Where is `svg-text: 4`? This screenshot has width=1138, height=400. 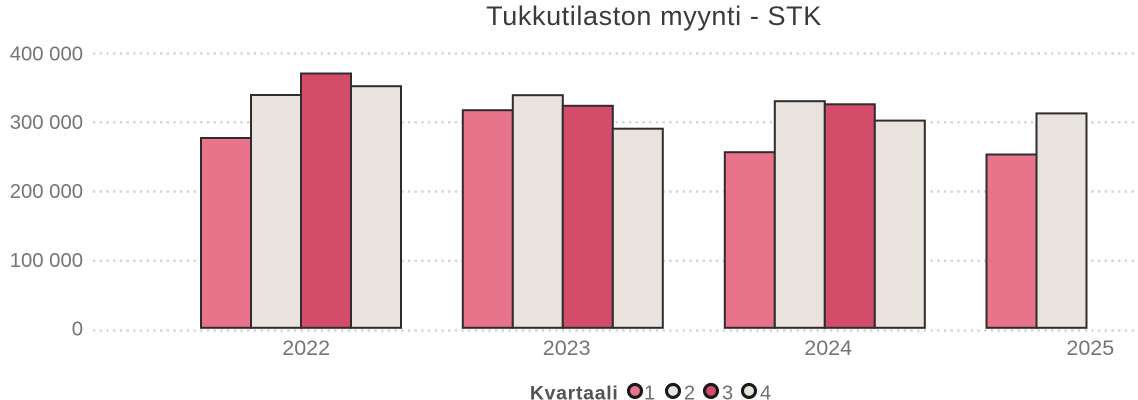 svg-text: 4 is located at coordinates (765, 391).